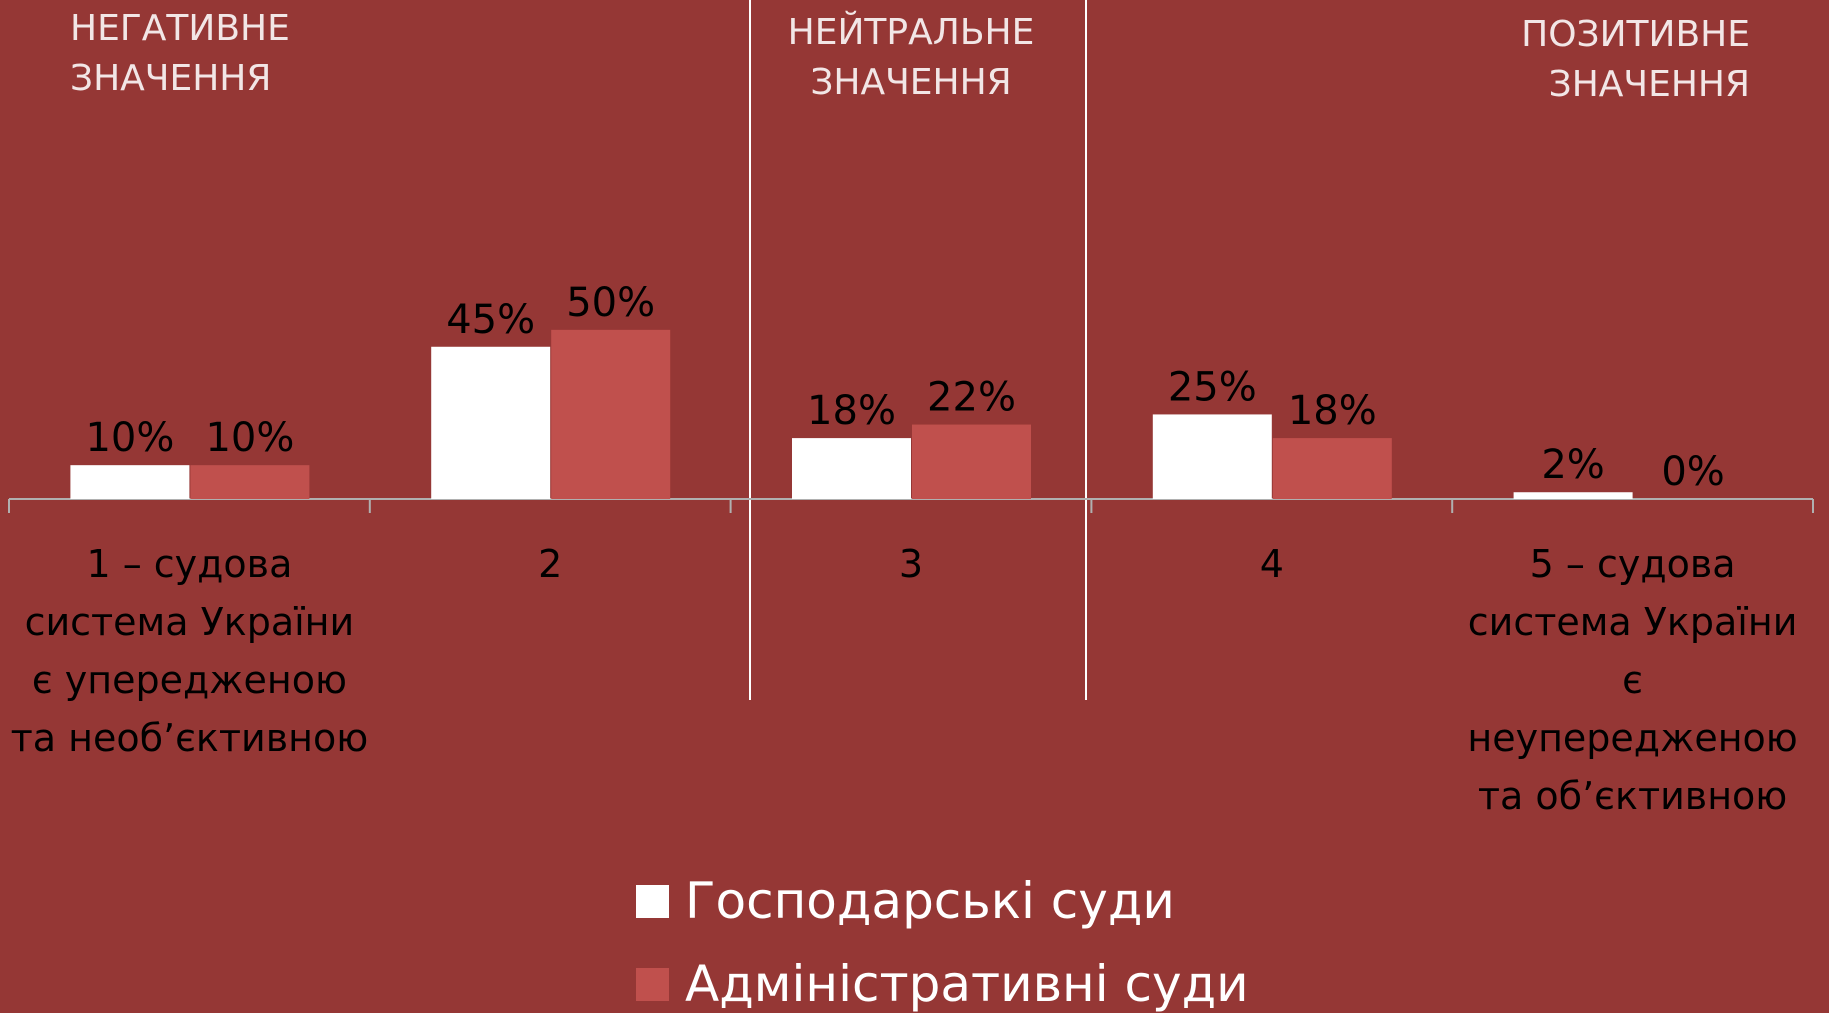 The image size is (1829, 1013). I want to click on legend-item: Адміністративні суди, so click(942, 984).